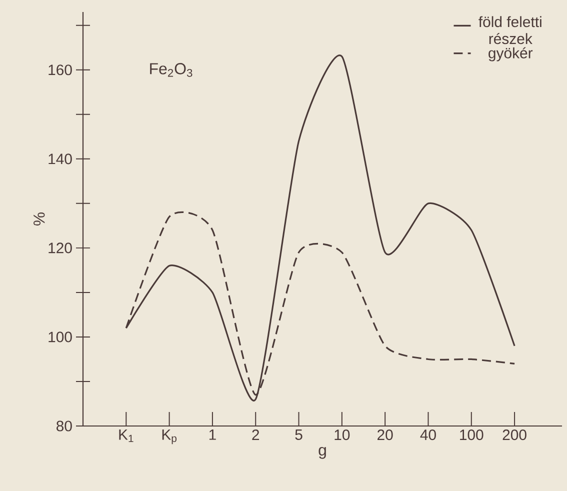 Image resolution: width=567 pixels, height=491 pixels. Describe the element at coordinates (342, 435) in the screenshot. I see `x-tick-label: 10` at that location.